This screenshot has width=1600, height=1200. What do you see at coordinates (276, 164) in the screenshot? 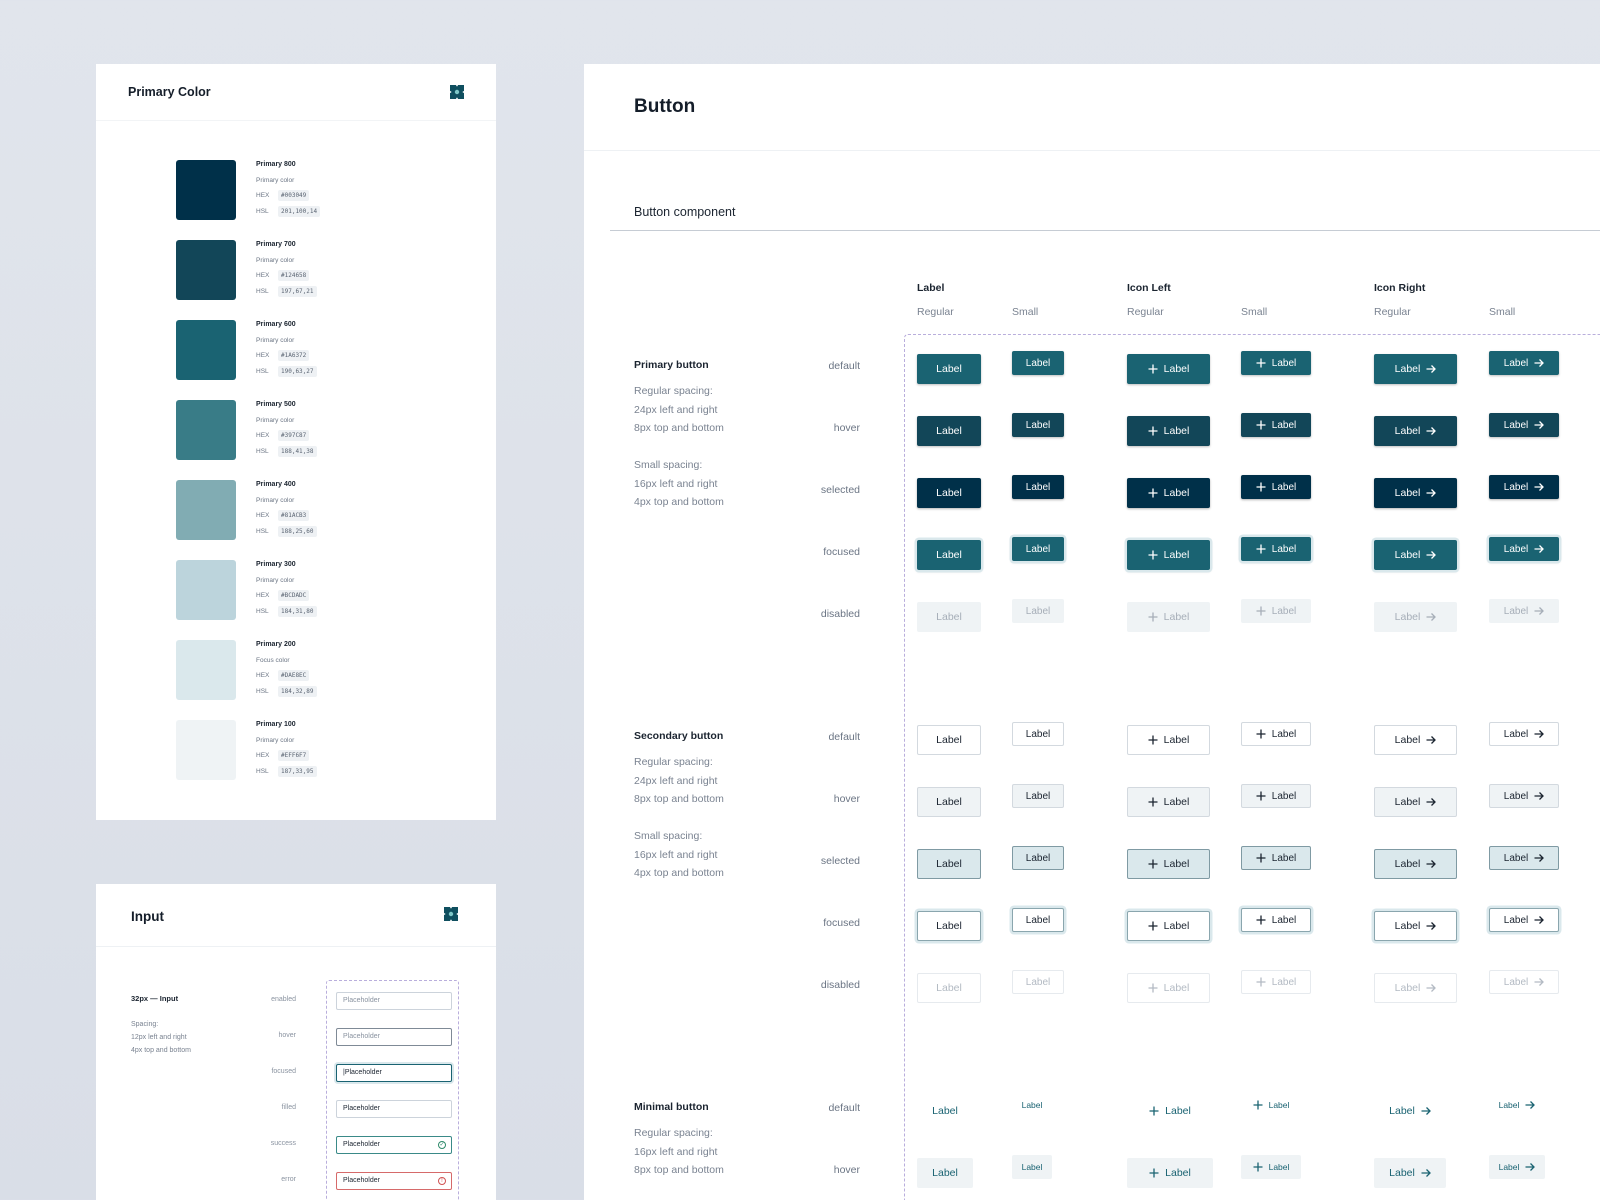
I see `swatch-name: Primary 800` at bounding box center [276, 164].